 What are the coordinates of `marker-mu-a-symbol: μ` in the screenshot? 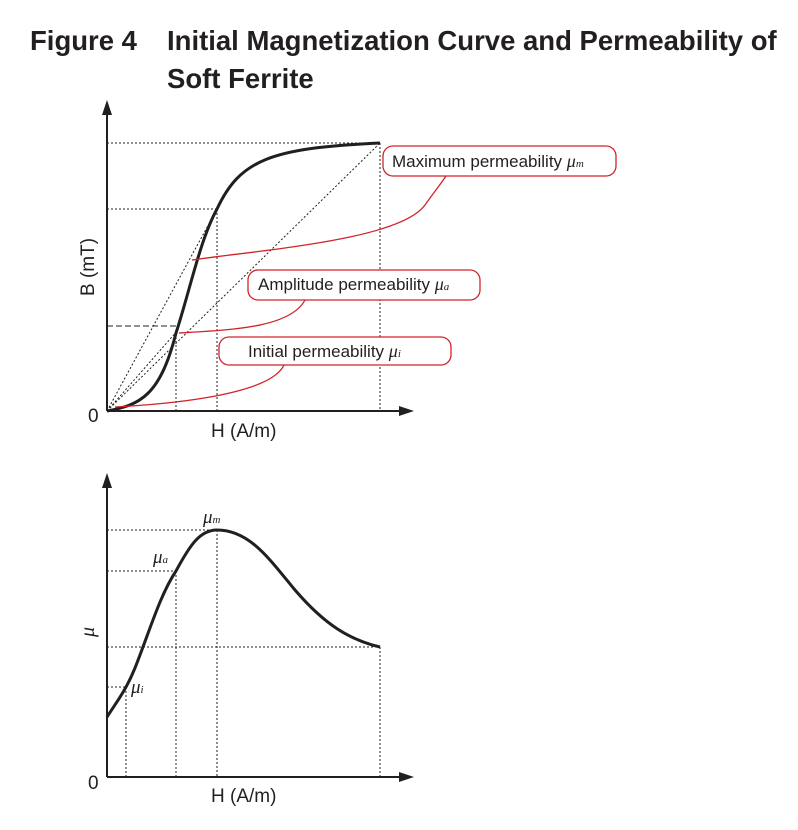 It's located at (157, 557).